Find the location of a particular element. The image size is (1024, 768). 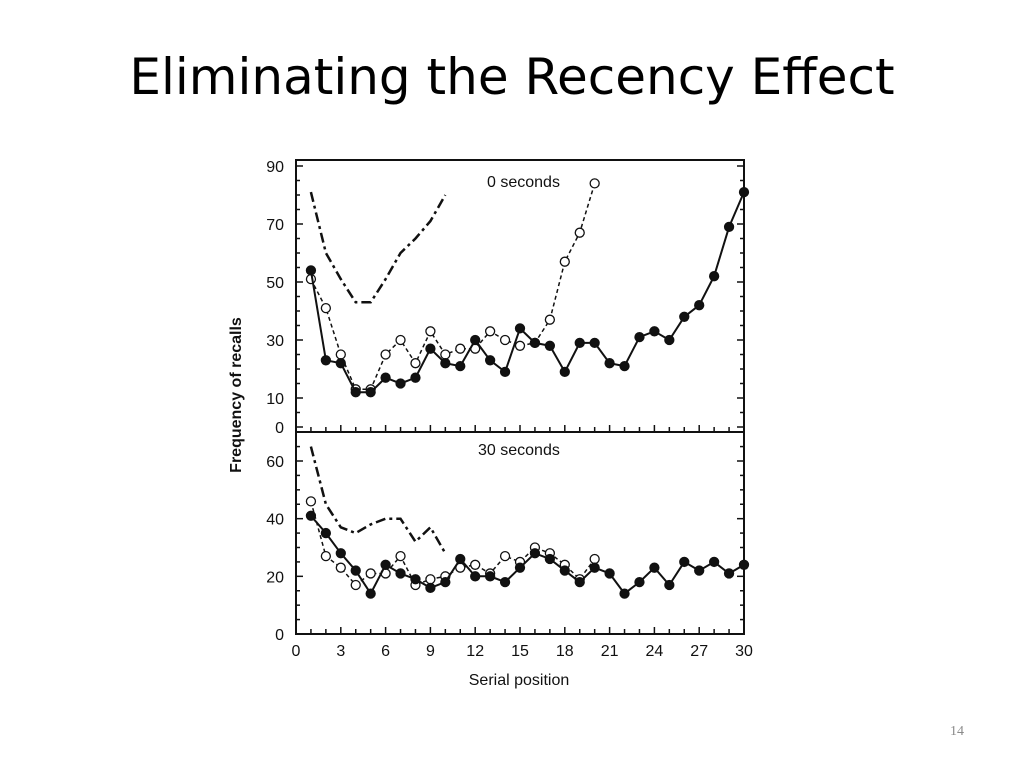

x-tick-label: 21 is located at coordinates (610, 651).